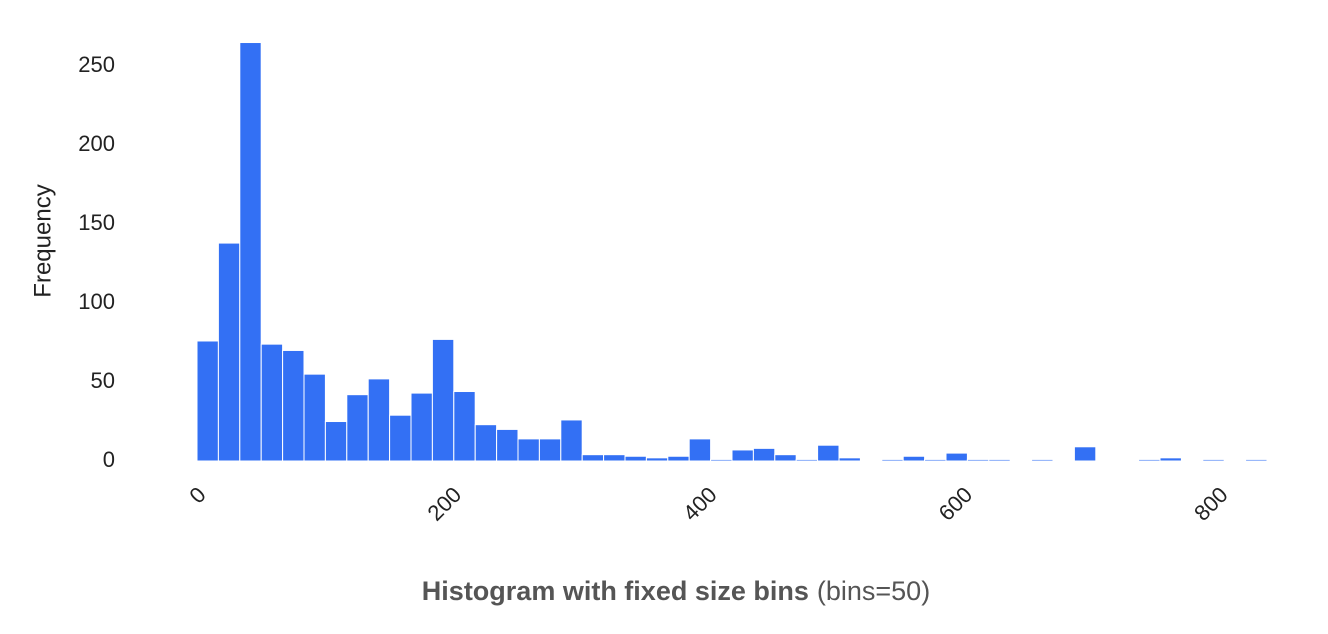 The width and height of the screenshot is (1328, 634). I want to click on x-tick-label: 200, so click(445, 504).